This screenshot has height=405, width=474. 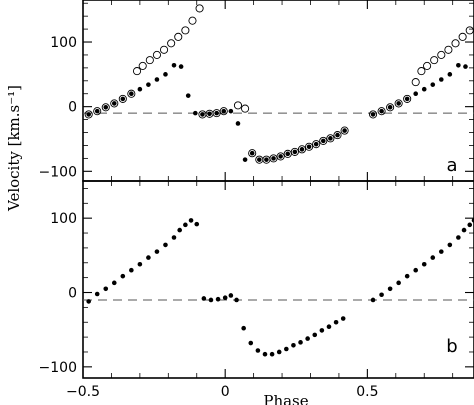 I want to click on panel-label: a, so click(x=451, y=165).